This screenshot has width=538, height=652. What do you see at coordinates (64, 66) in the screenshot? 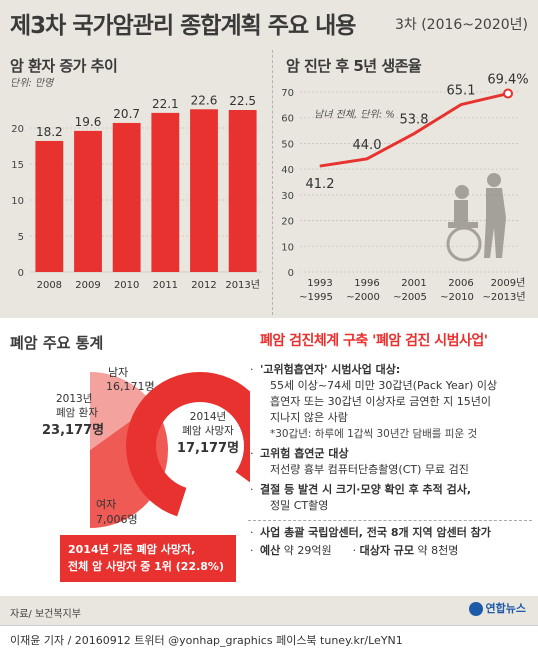
I see `bar-chart-title: 암 환자 증가 추이` at bounding box center [64, 66].